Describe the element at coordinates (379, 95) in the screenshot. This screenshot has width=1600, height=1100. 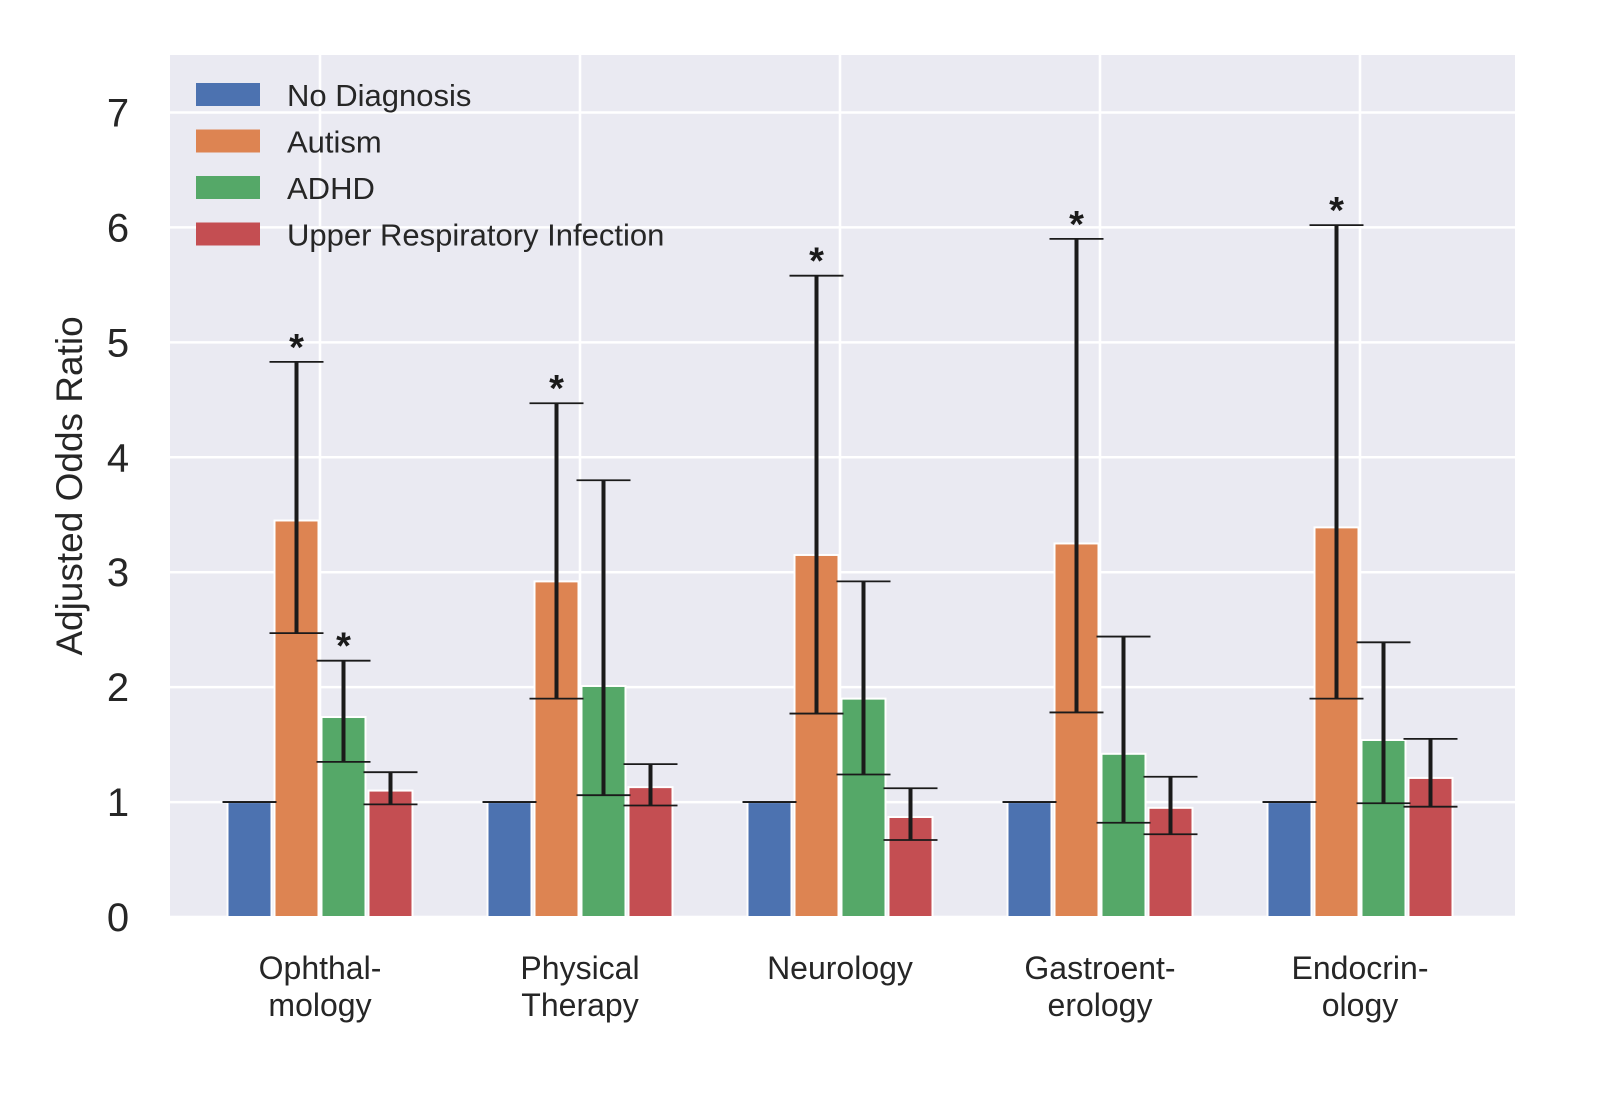
I see `legend-label: No Diagnosis` at that location.